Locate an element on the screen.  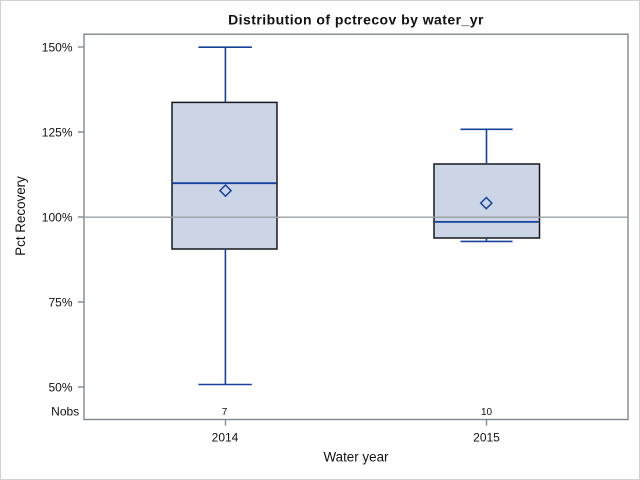
svg-text: Pct Recovery is located at coordinates (20, 216).